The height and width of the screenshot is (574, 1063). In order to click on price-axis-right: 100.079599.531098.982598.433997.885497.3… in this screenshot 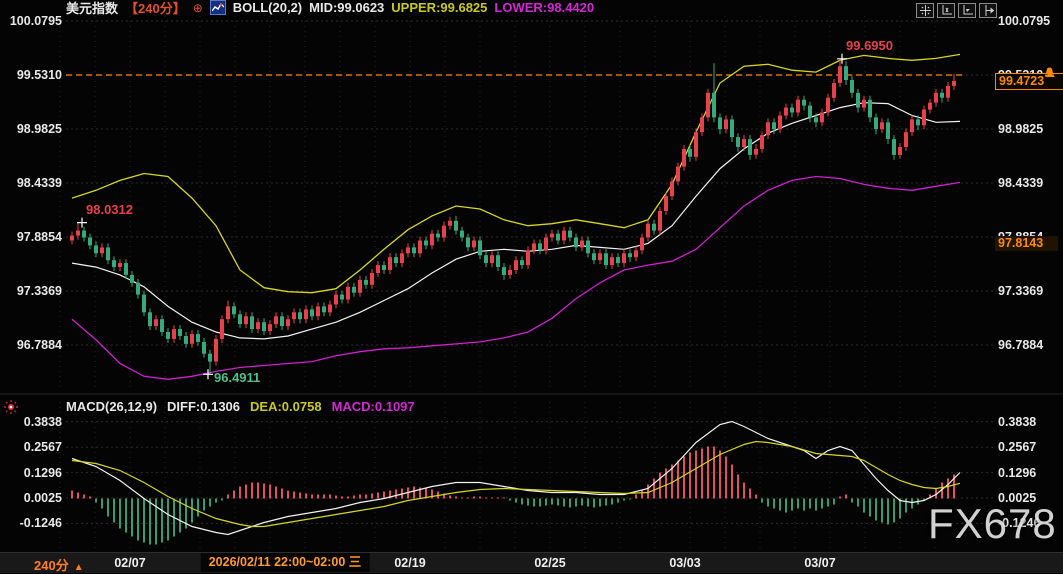, I will do `click(1029, 195)`.